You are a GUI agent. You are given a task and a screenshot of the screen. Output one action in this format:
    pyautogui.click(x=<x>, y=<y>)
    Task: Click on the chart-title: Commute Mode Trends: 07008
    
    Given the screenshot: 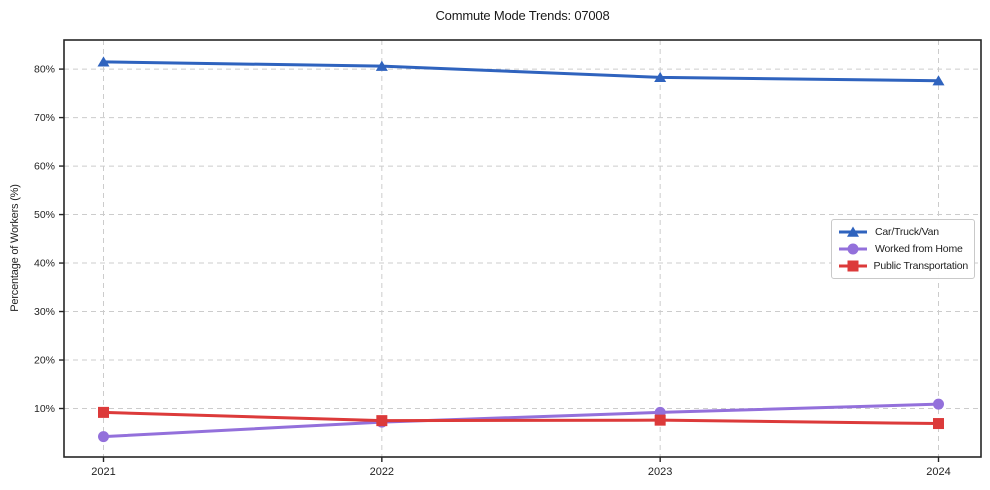 What is the action you would take?
    pyautogui.click(x=522, y=15)
    